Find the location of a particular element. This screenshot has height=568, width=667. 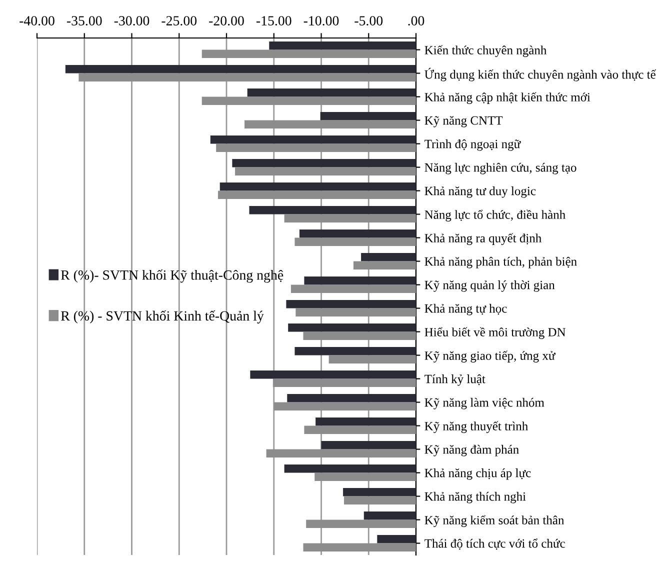

y-tick-label: Khả năng tự học is located at coordinates (465, 310).